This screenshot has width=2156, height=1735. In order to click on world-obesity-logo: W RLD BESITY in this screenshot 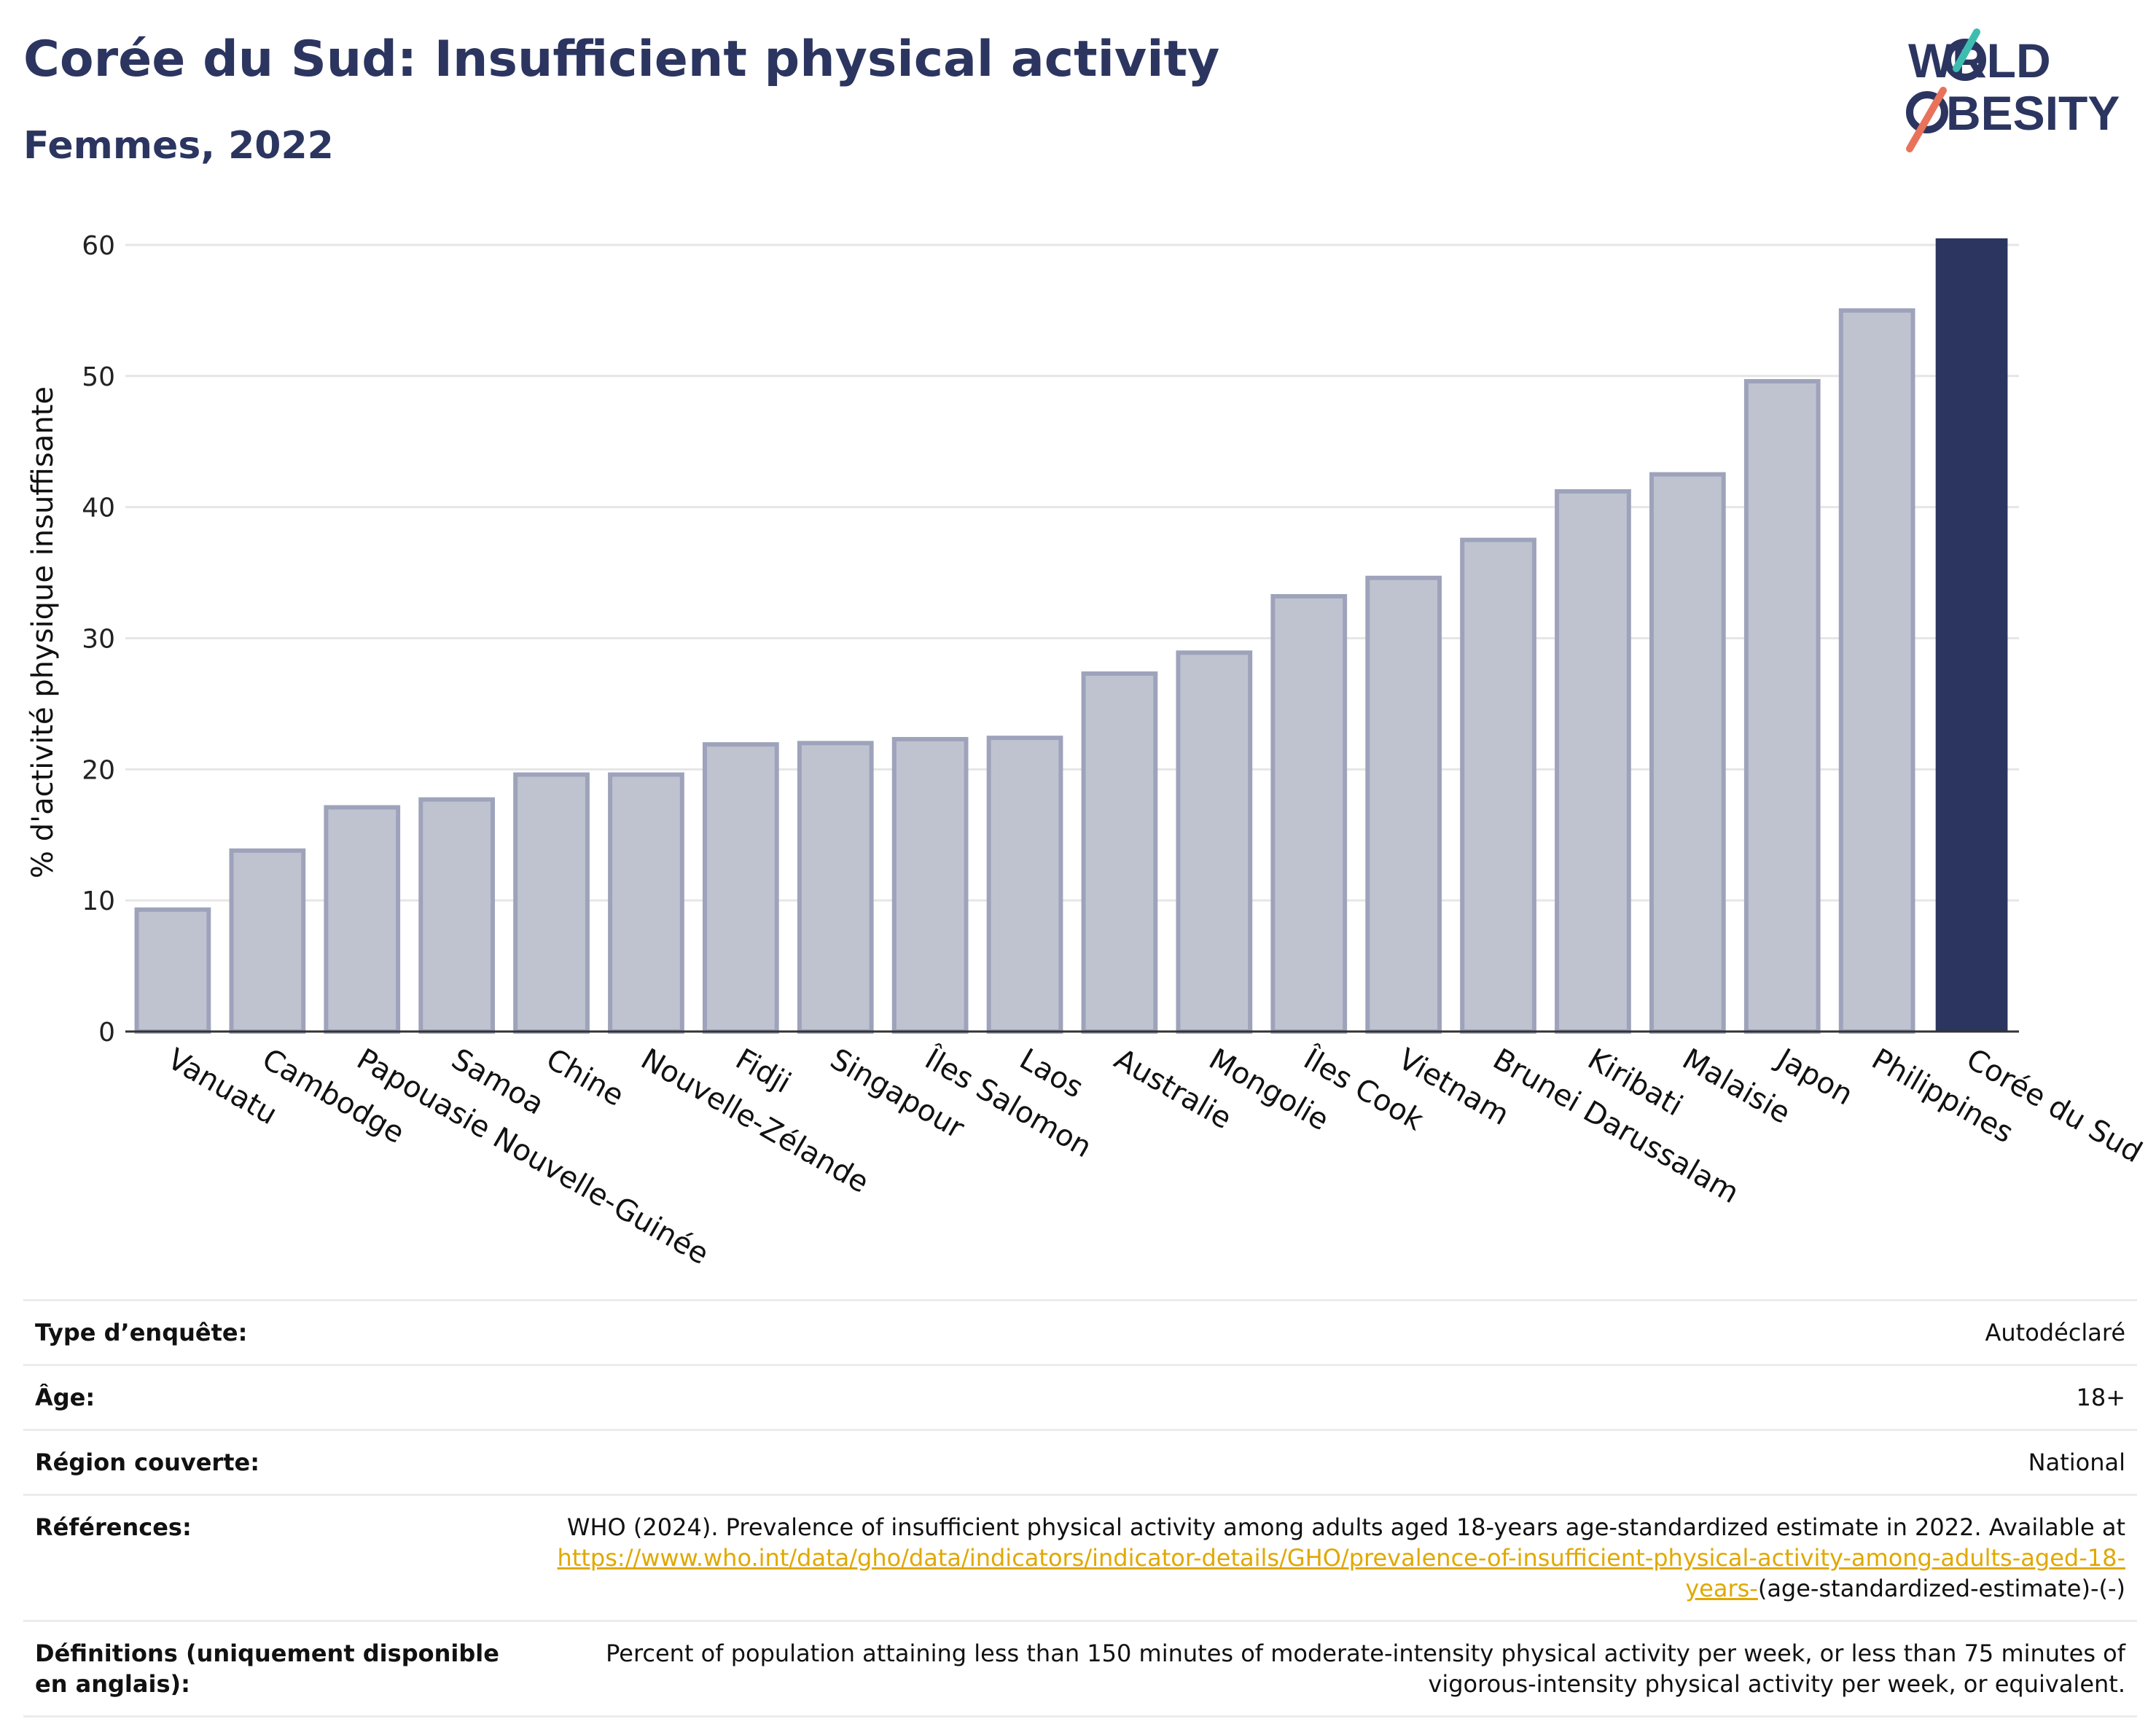, I will do `click(2013, 90)`.